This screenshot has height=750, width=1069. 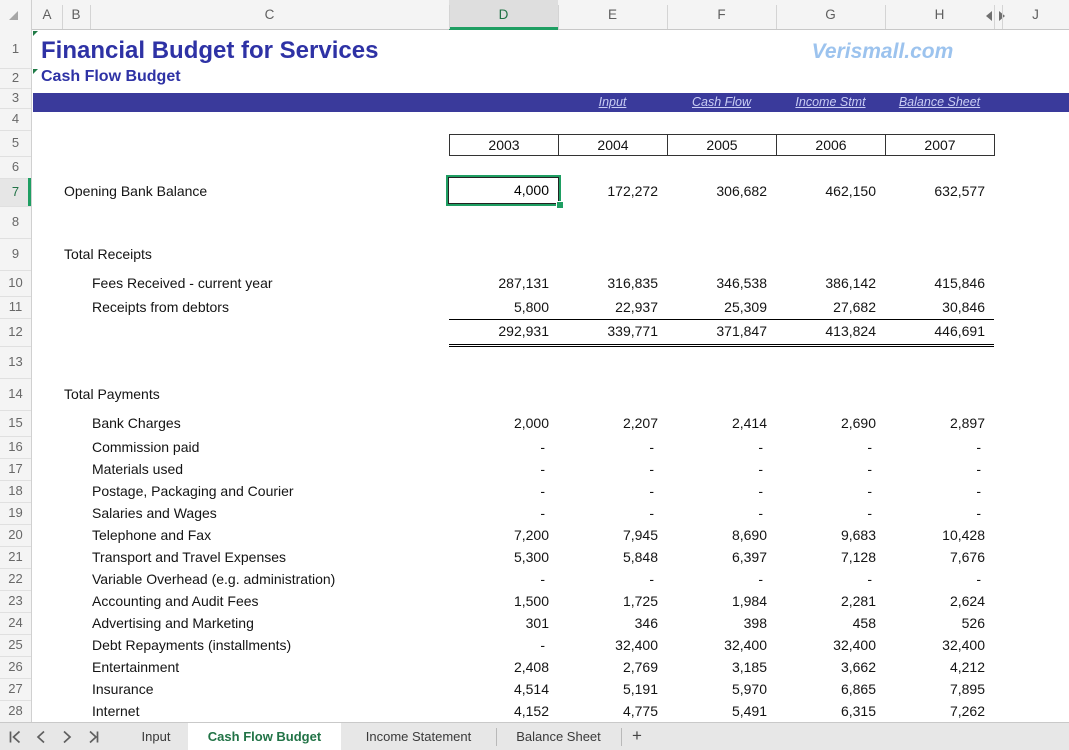 I want to click on value-cell: 2,281, so click(x=858, y=601).